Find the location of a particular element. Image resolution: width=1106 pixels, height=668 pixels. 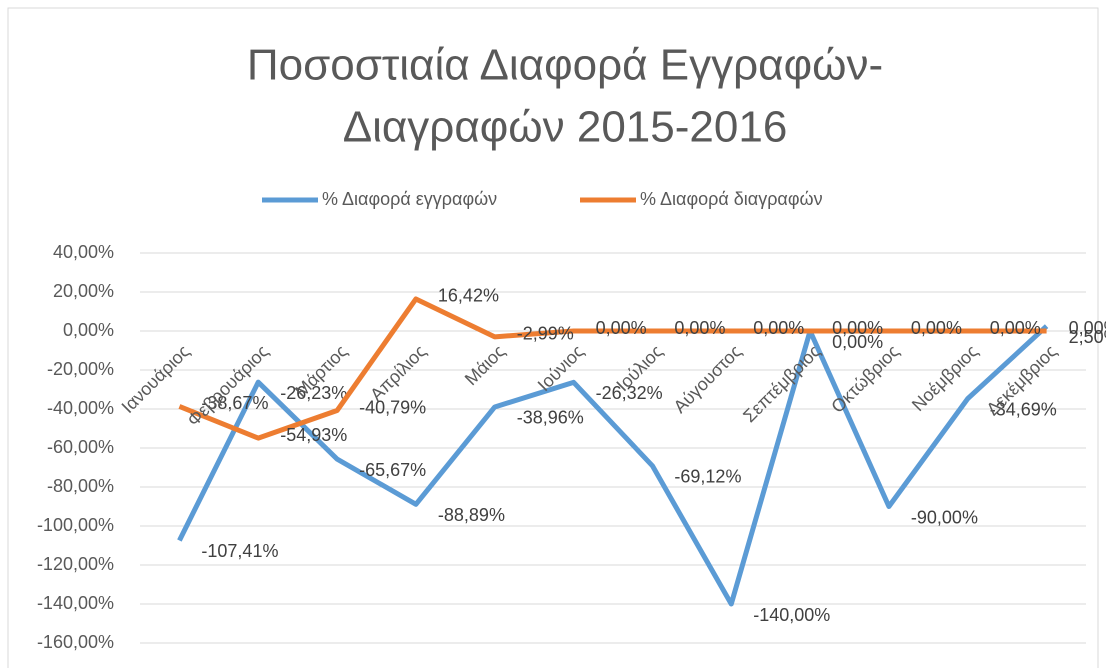

y-tick-label: 0,00% is located at coordinates (88, 330).